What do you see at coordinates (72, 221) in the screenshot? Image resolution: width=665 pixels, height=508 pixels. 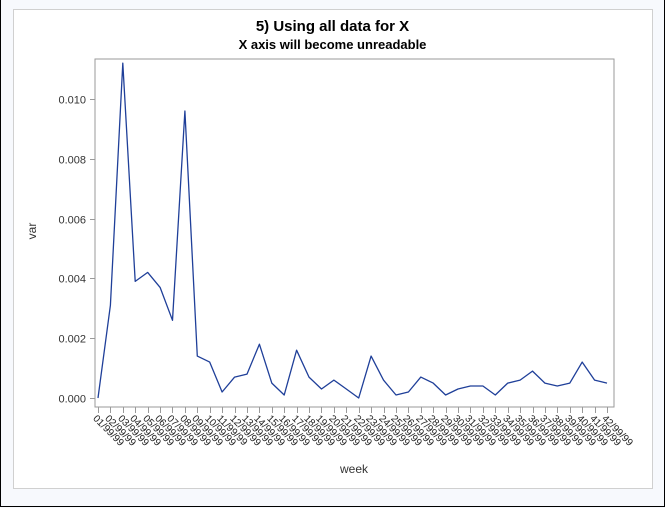 I see `y-tick-label: 0.006` at bounding box center [72, 221].